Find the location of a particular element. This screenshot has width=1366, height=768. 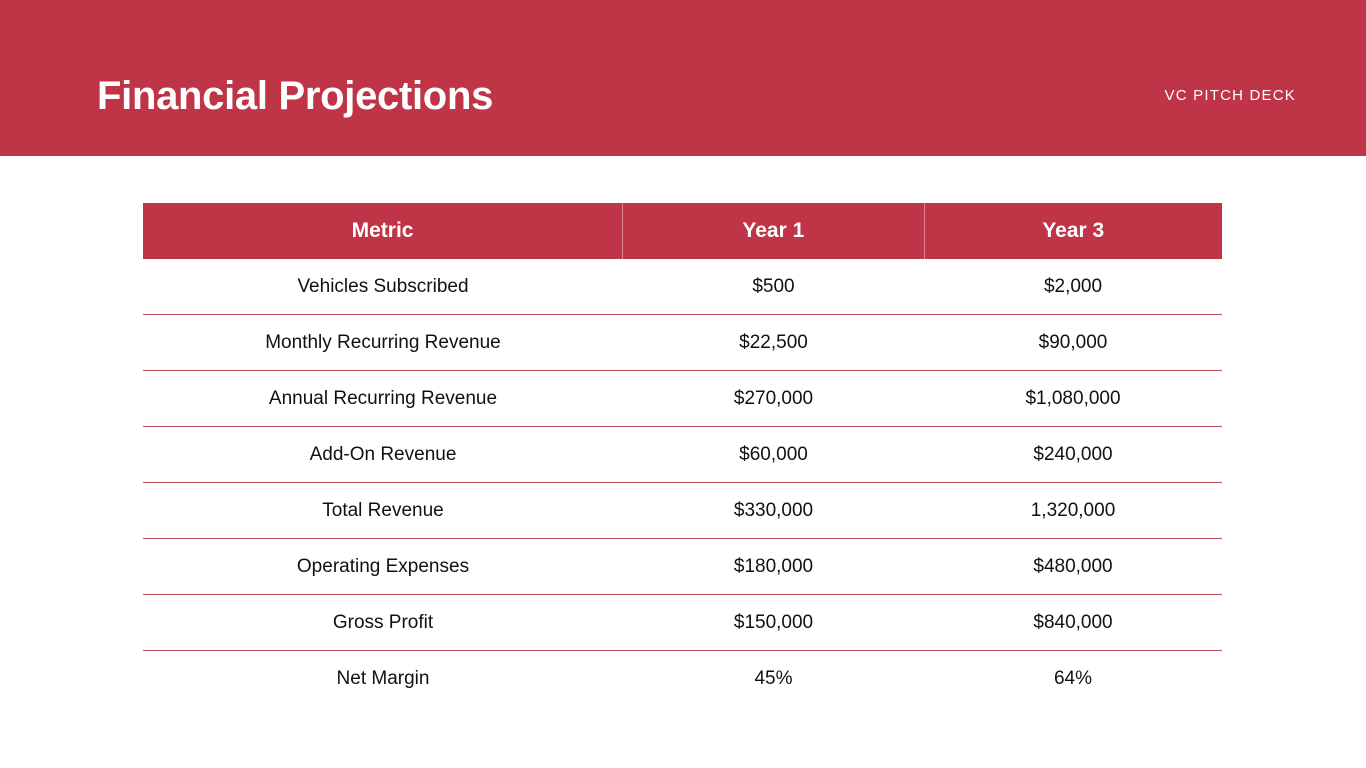

table-row: Add-On Revenue $60,000 $240,000 is located at coordinates (682, 455).